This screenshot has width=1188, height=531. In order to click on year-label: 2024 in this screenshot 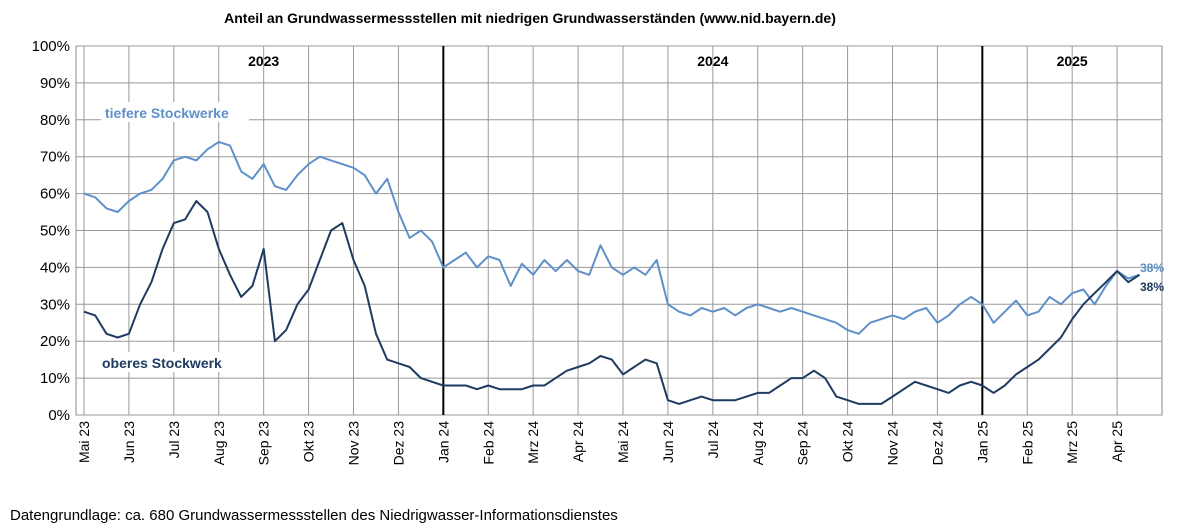, I will do `click(712, 61)`.